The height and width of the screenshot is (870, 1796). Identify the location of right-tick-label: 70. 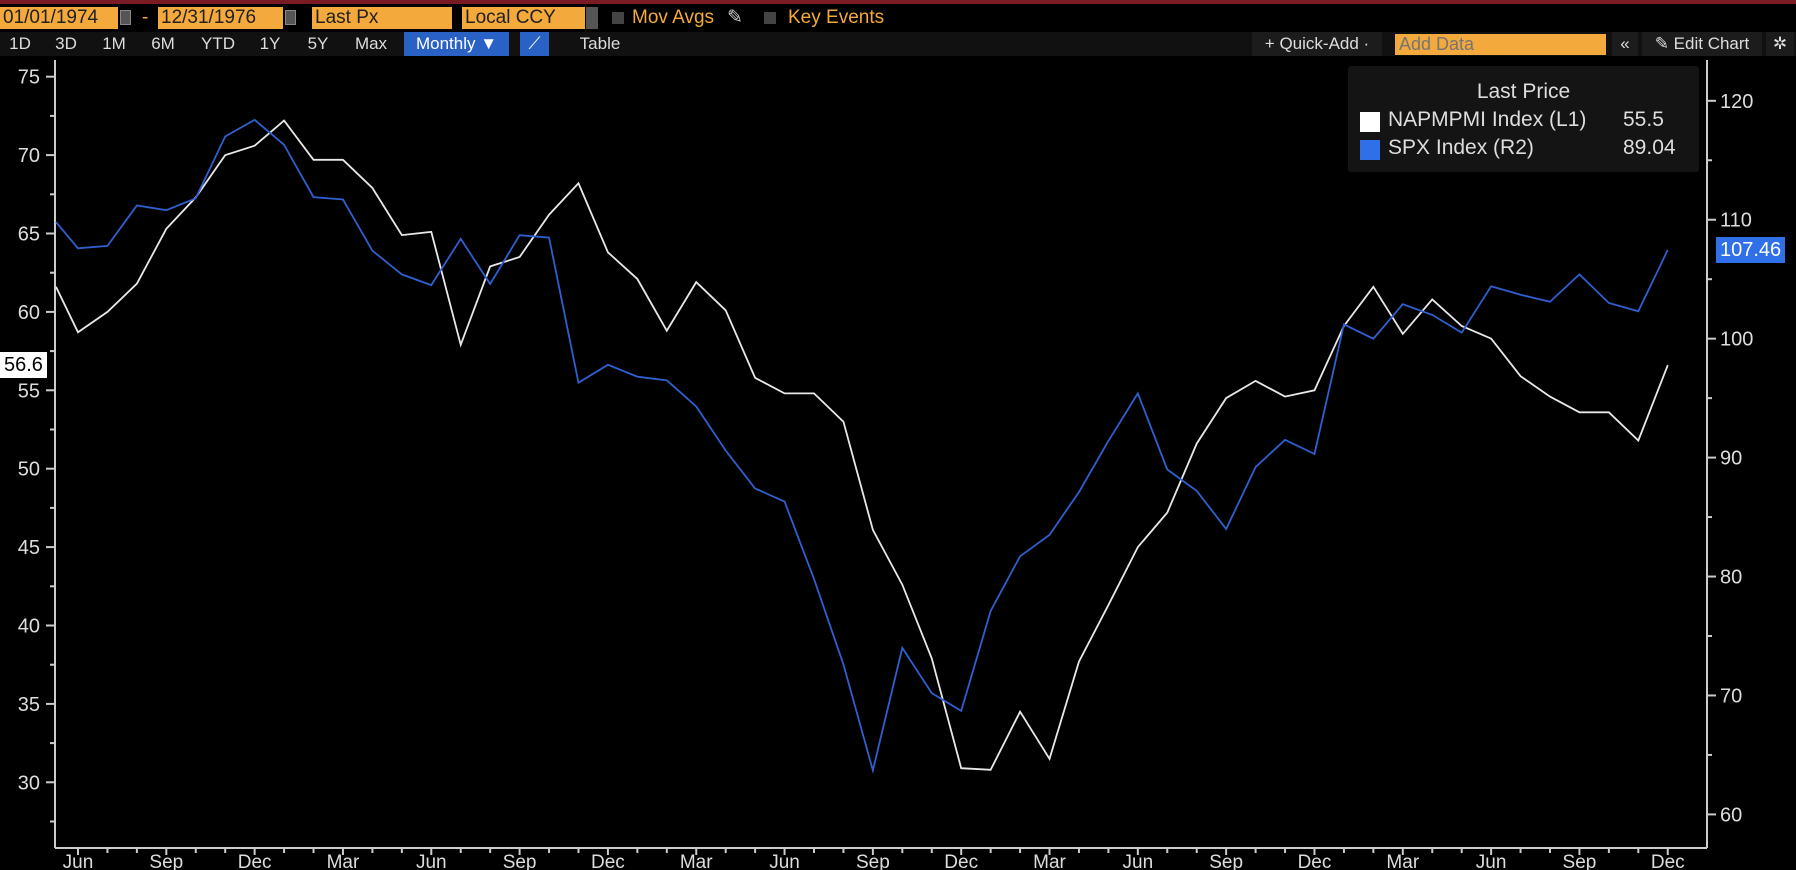
(1731, 696).